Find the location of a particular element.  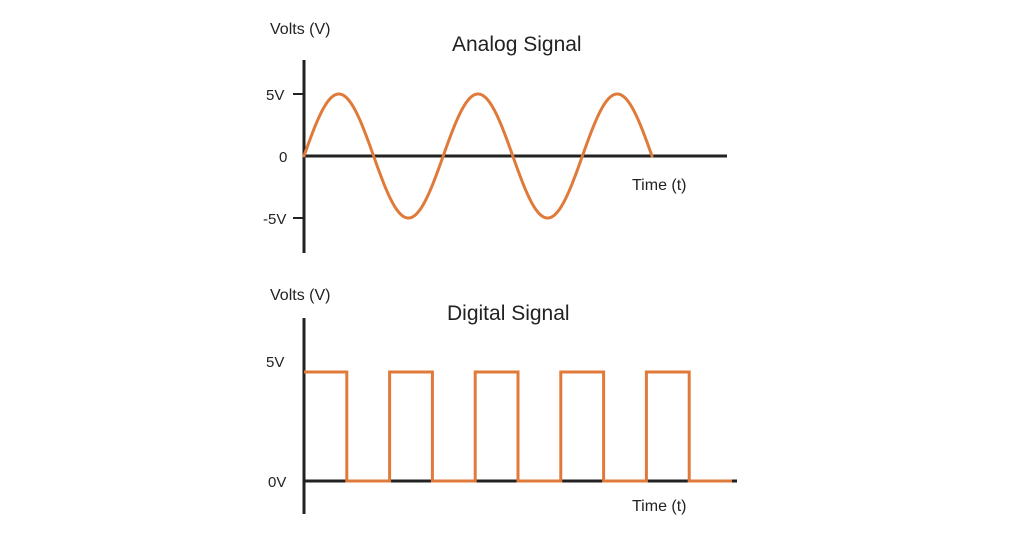

digital-ylabel: Volts (V) is located at coordinates (300, 295).